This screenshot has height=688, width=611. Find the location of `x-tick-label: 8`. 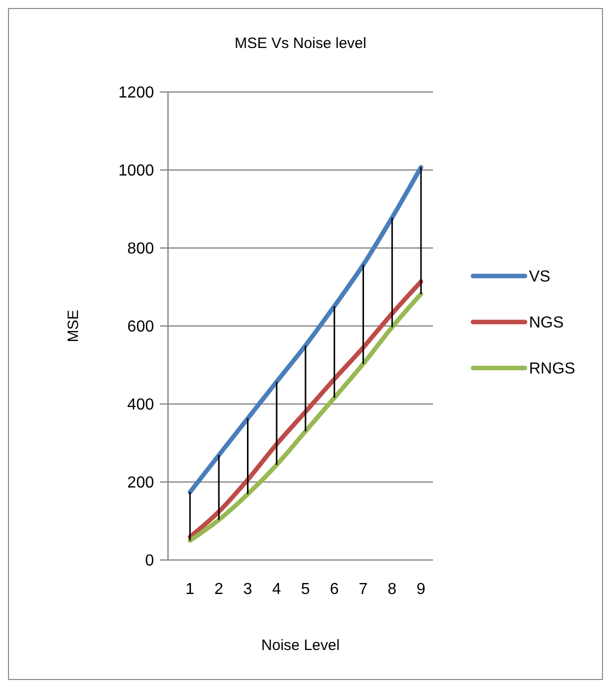

x-tick-label: 8 is located at coordinates (392, 589).